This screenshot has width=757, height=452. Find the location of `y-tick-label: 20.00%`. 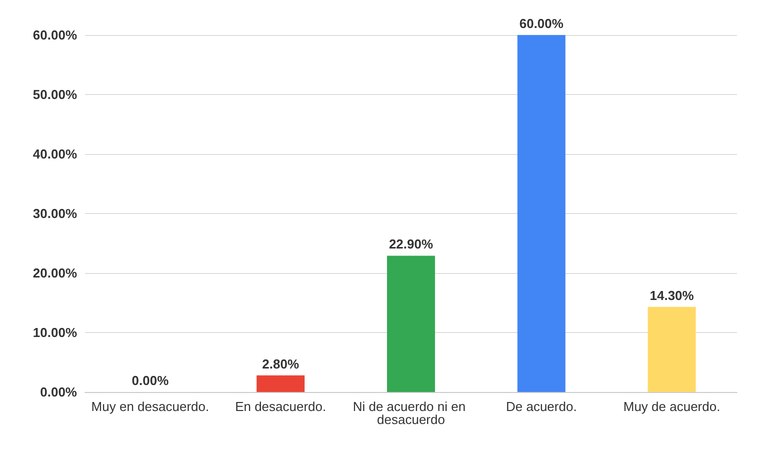

y-tick-label: 20.00% is located at coordinates (55, 273).